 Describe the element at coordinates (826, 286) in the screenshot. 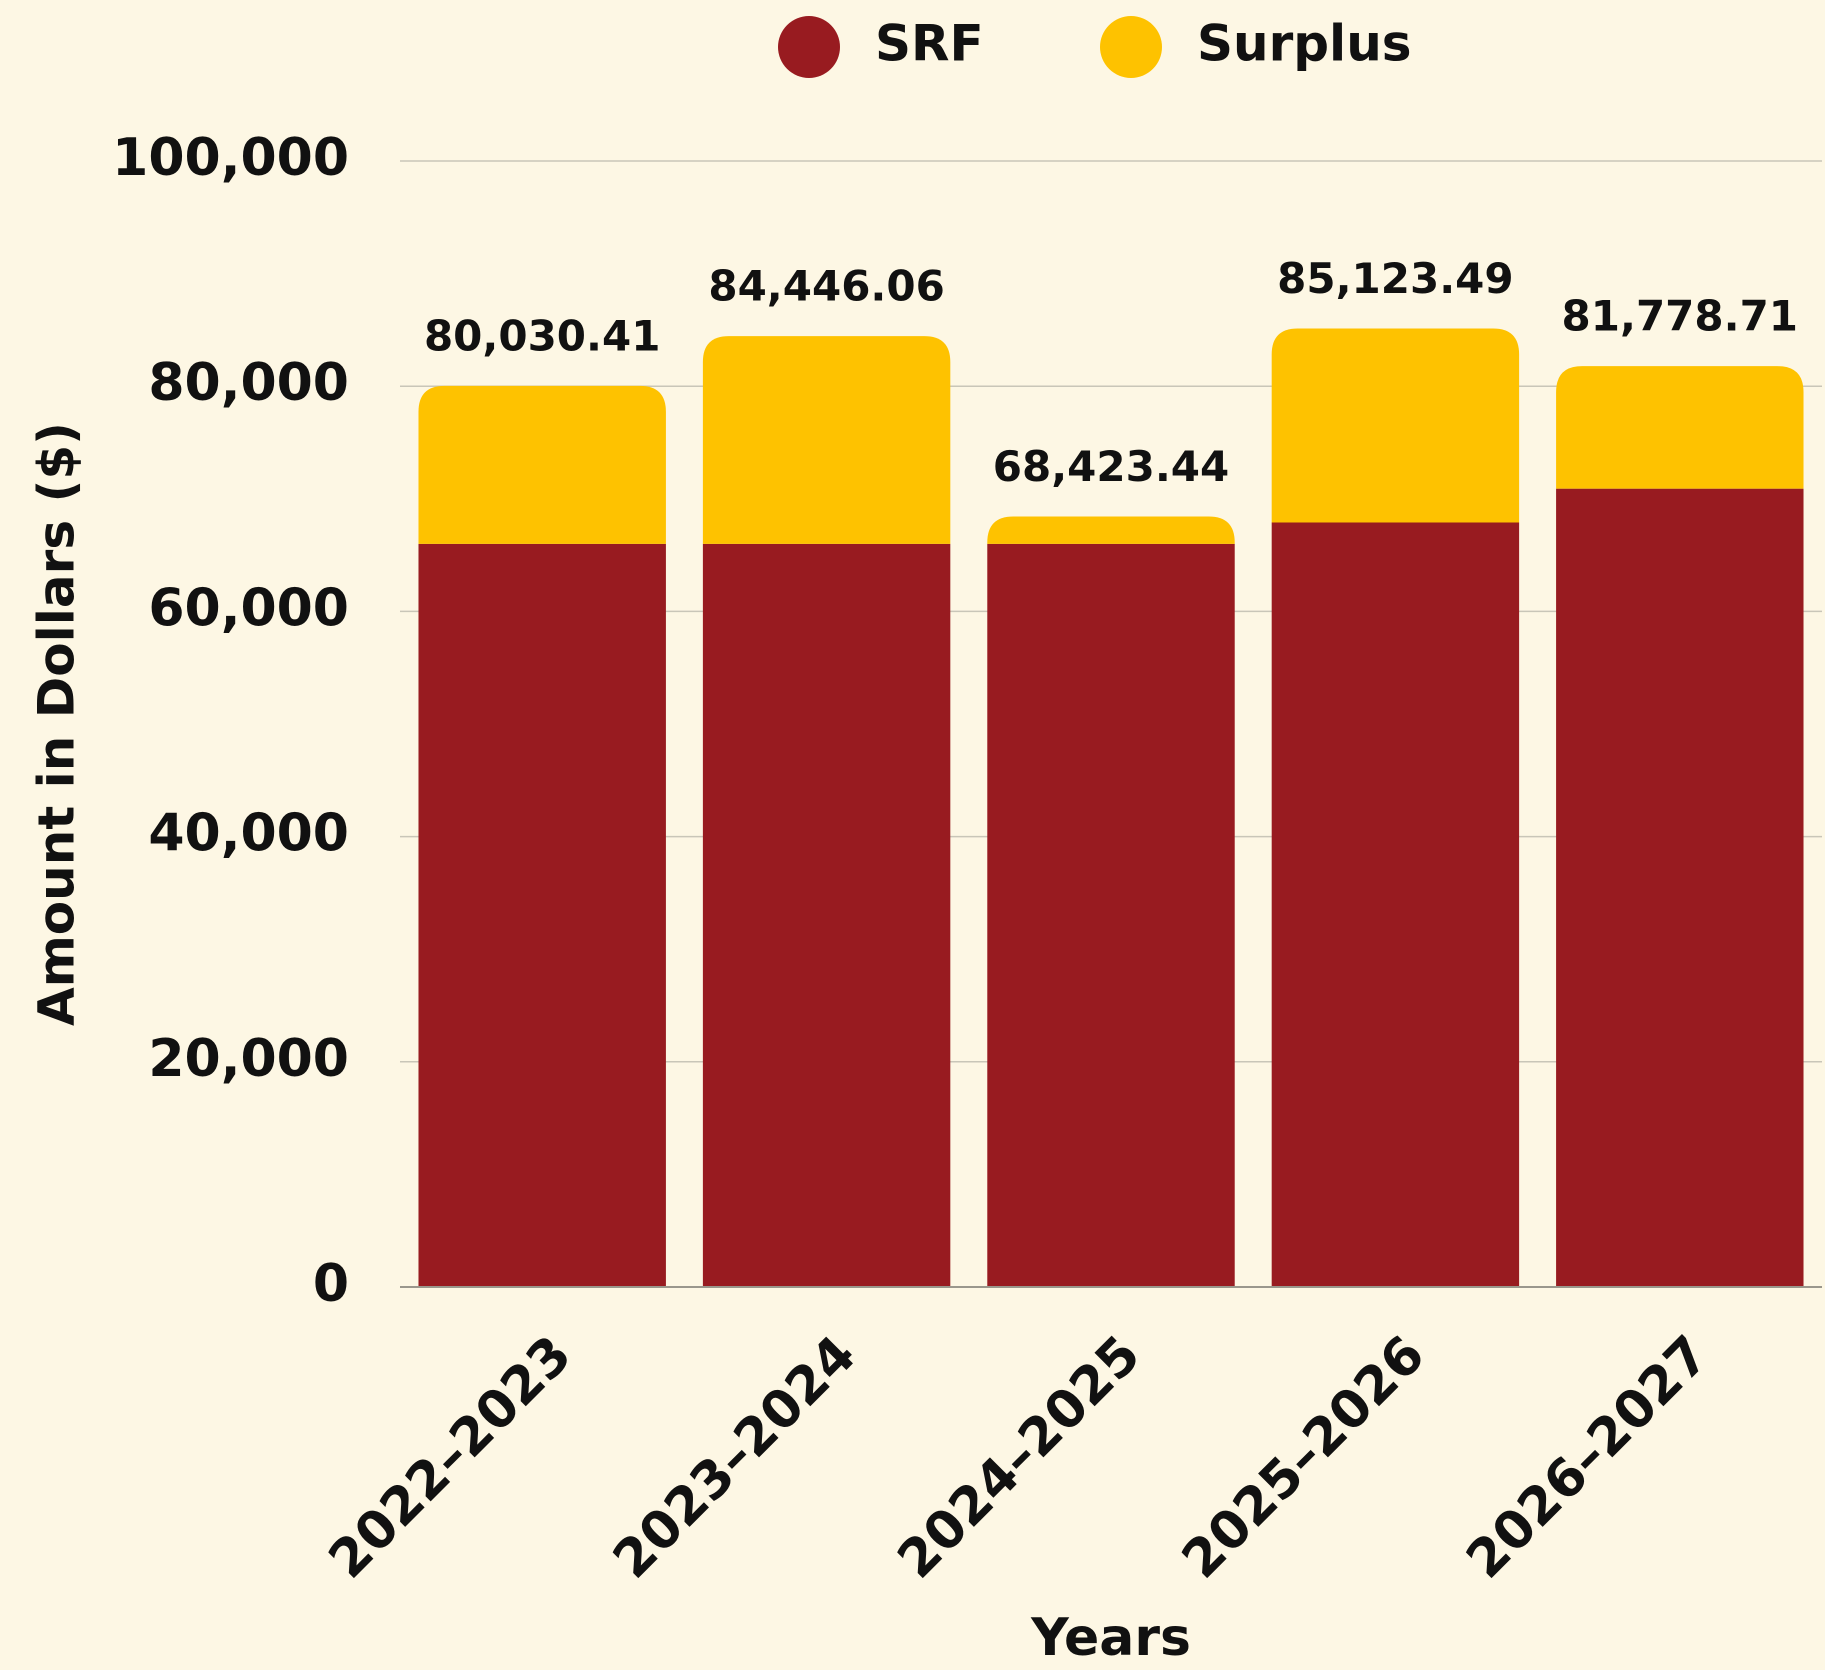

I see `data-label: 84,446.06` at that location.